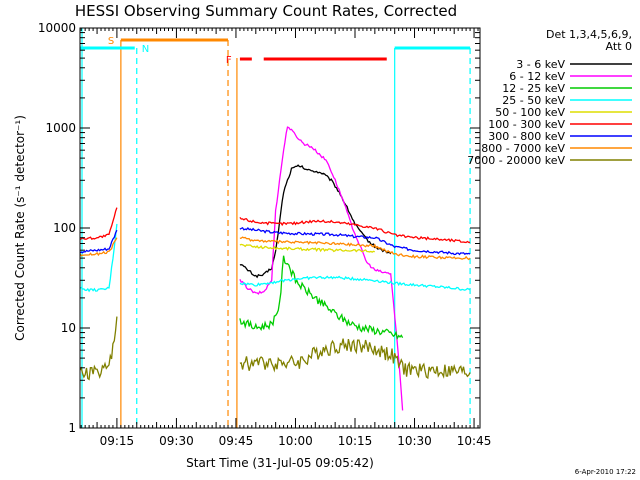  Describe the element at coordinates (530, 112) in the screenshot. I see `legend-entry-label: 50 - 100 keV` at that location.